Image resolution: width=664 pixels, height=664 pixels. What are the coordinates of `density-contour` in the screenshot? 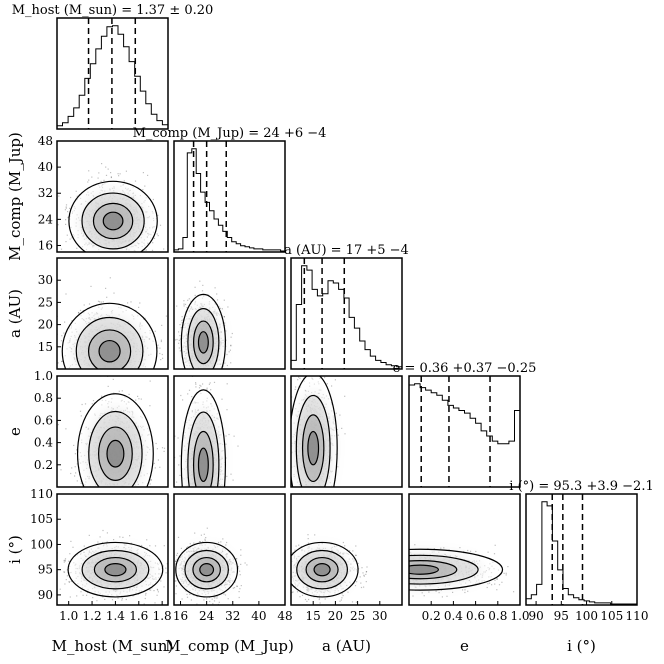 It's located at (113, 221).